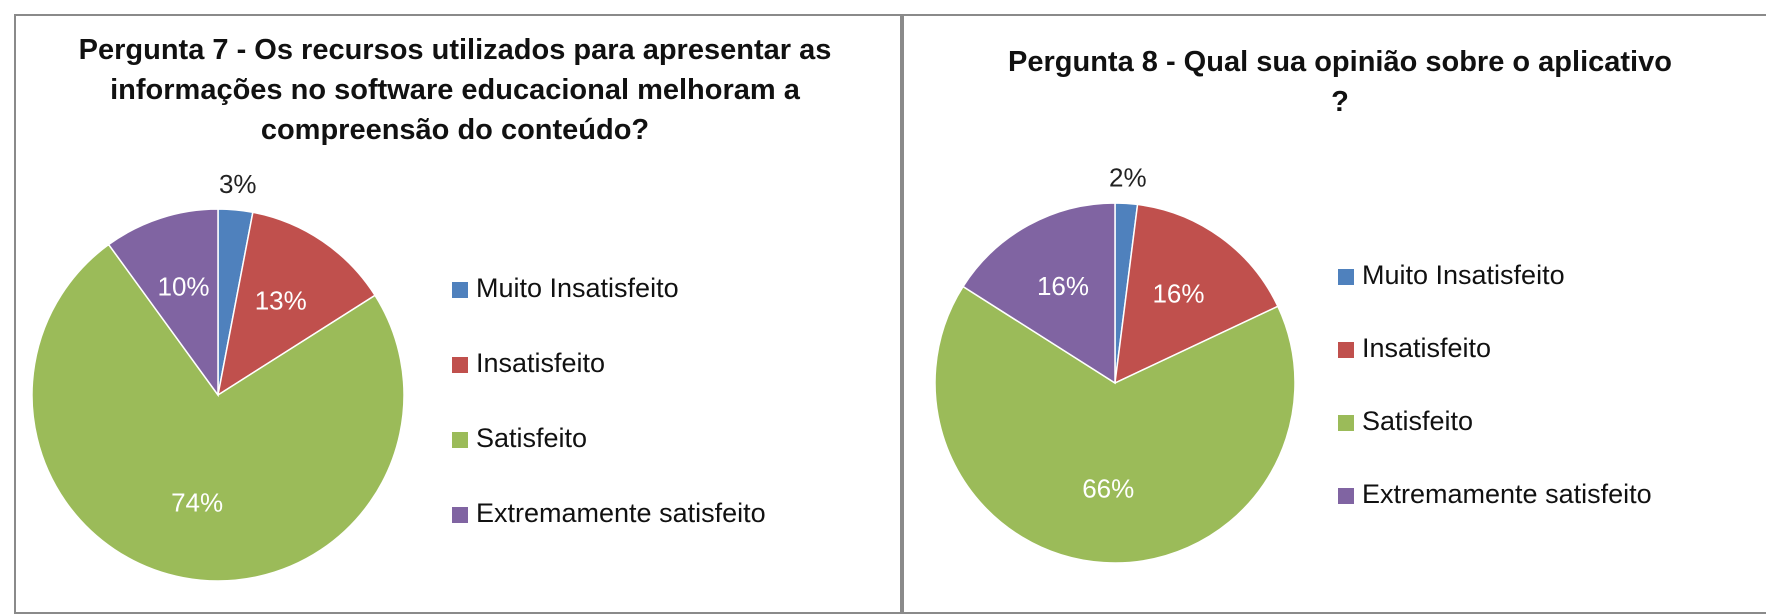 This screenshot has width=1766, height=614. I want to click on data-label: 66%, so click(1108, 489).